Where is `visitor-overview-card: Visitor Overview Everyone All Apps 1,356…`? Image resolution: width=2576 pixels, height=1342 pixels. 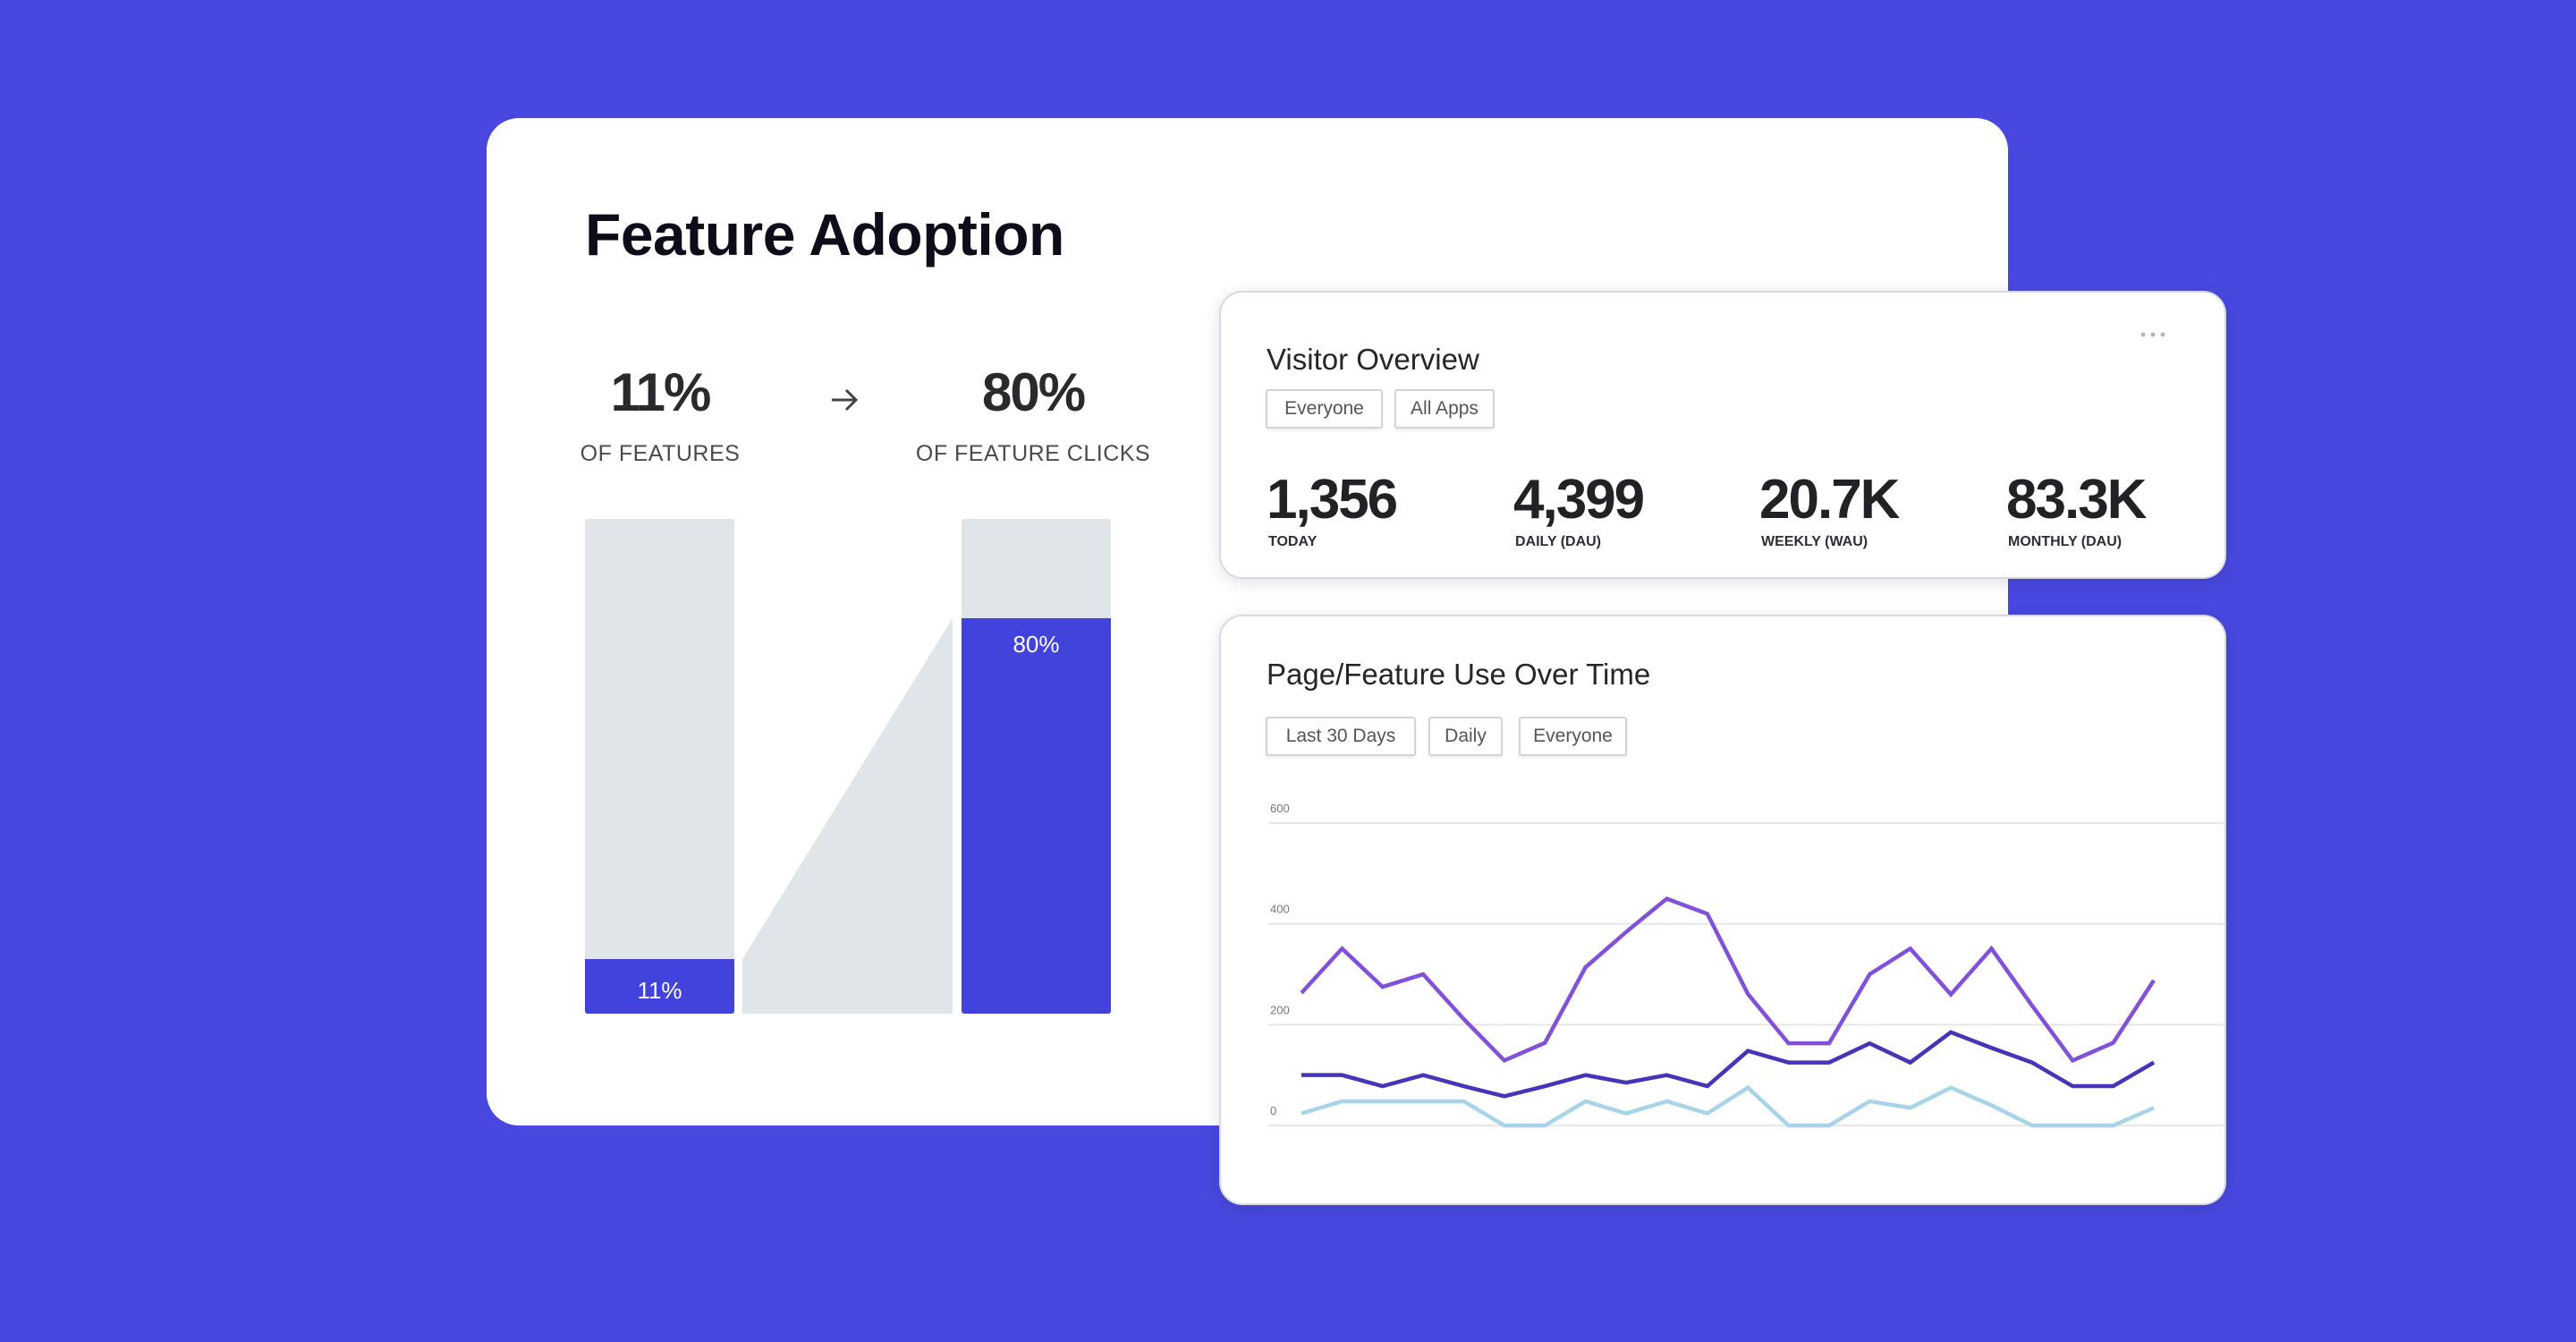 visitor-overview-card: Visitor Overview Everyone All Apps 1,356… is located at coordinates (1722, 435).